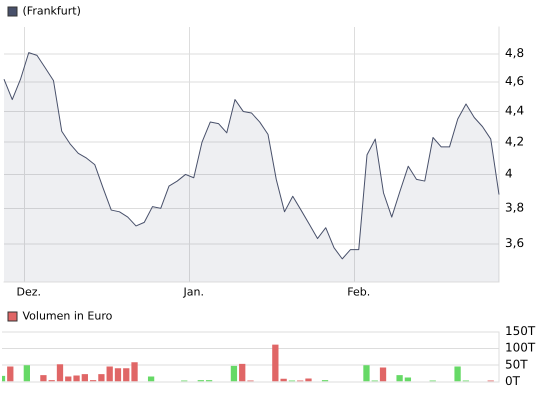  Describe the element at coordinates (520, 347) in the screenshot. I see `y-tick-label: 100T` at that location.